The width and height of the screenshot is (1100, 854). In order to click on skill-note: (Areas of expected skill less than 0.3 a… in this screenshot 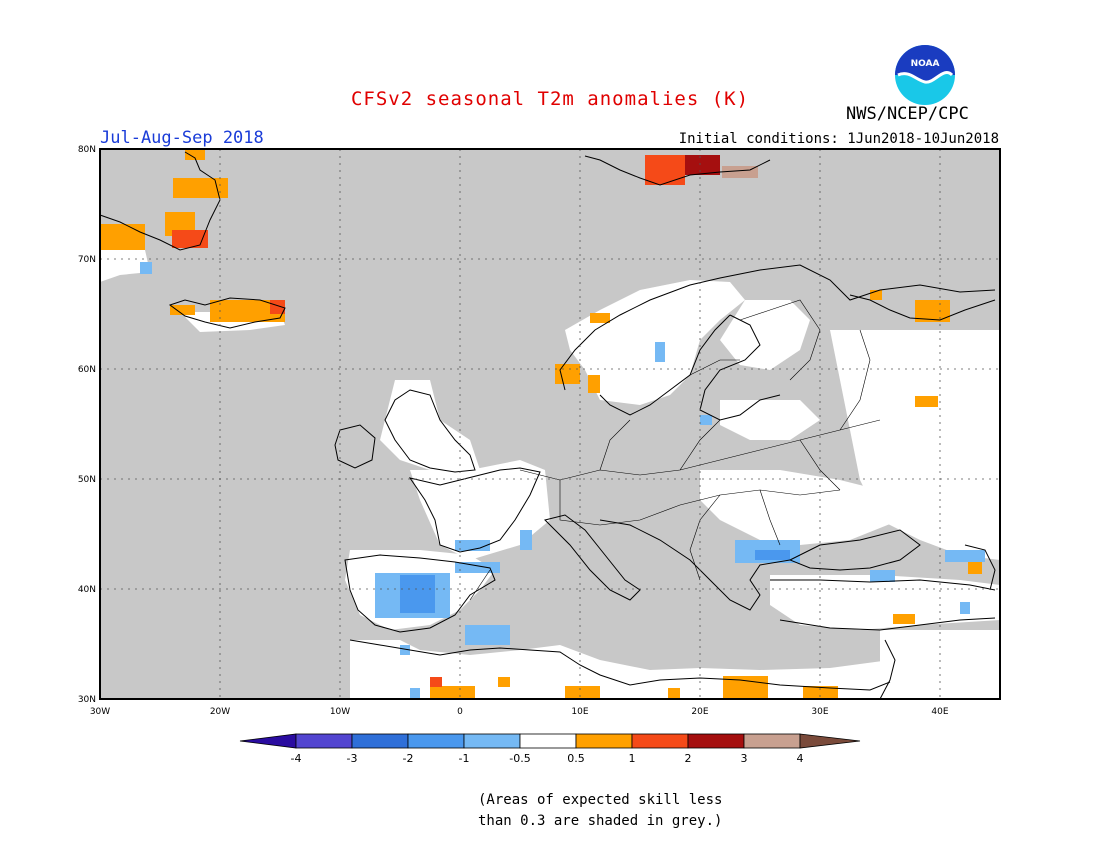, I will do `click(600, 811)`.